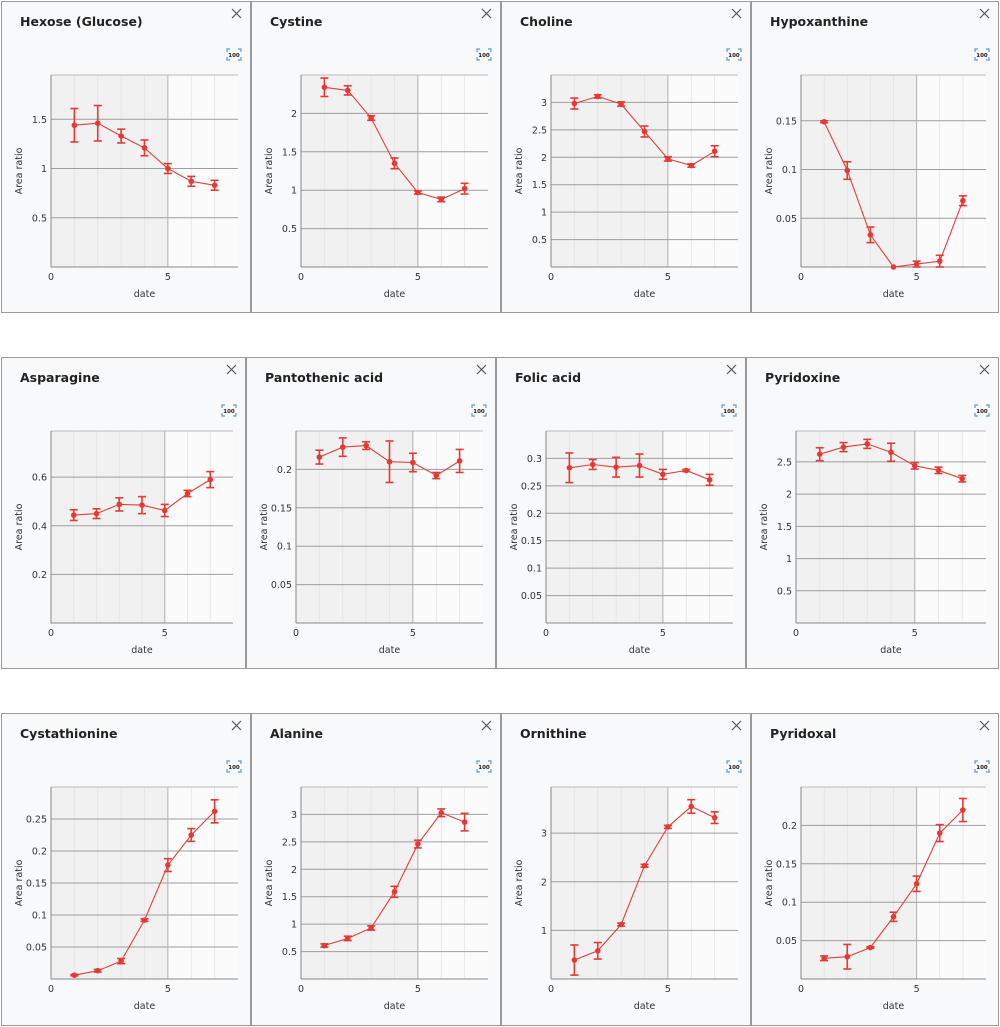 The height and width of the screenshot is (1027, 1000). Describe the element at coordinates (627, 870) in the screenshot. I see `chart-plot: 1 2 3 0 5 date Area ratio` at that location.